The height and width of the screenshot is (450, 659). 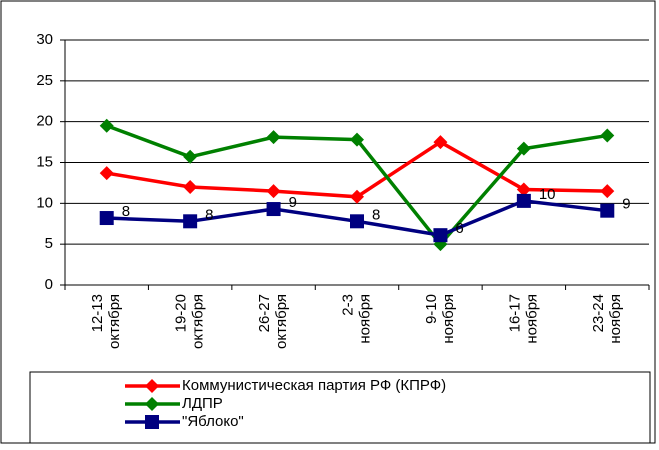 I want to click on x-tick-label: 2-3ноября, so click(x=356, y=319).